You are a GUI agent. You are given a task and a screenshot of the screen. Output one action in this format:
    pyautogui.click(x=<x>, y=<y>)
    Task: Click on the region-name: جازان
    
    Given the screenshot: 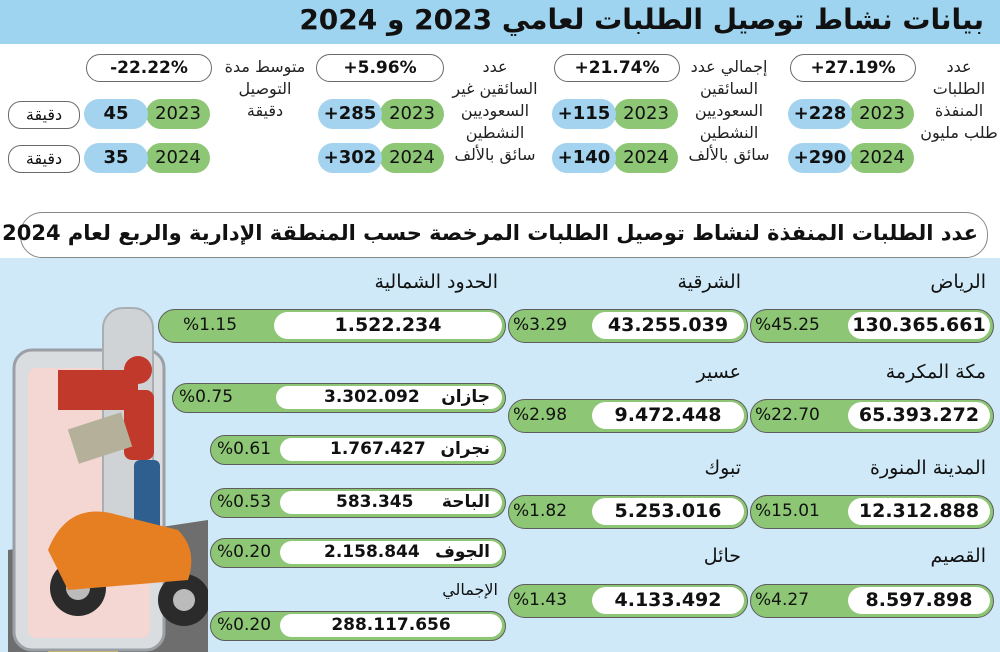 What is the action you would take?
    pyautogui.click(x=465, y=397)
    